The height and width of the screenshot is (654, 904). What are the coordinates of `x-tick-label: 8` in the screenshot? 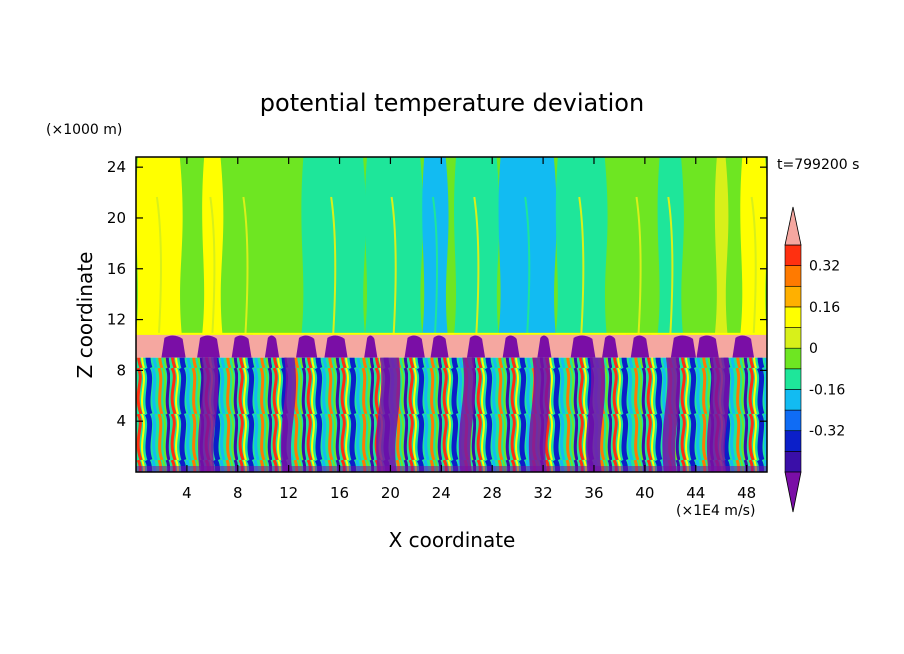 It's located at (238, 493).